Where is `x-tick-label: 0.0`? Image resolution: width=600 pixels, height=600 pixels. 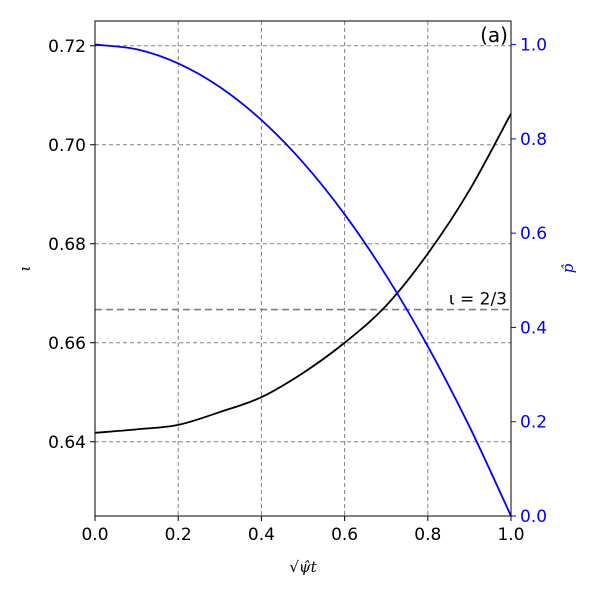
x-tick-label: 0.0 is located at coordinates (94, 535).